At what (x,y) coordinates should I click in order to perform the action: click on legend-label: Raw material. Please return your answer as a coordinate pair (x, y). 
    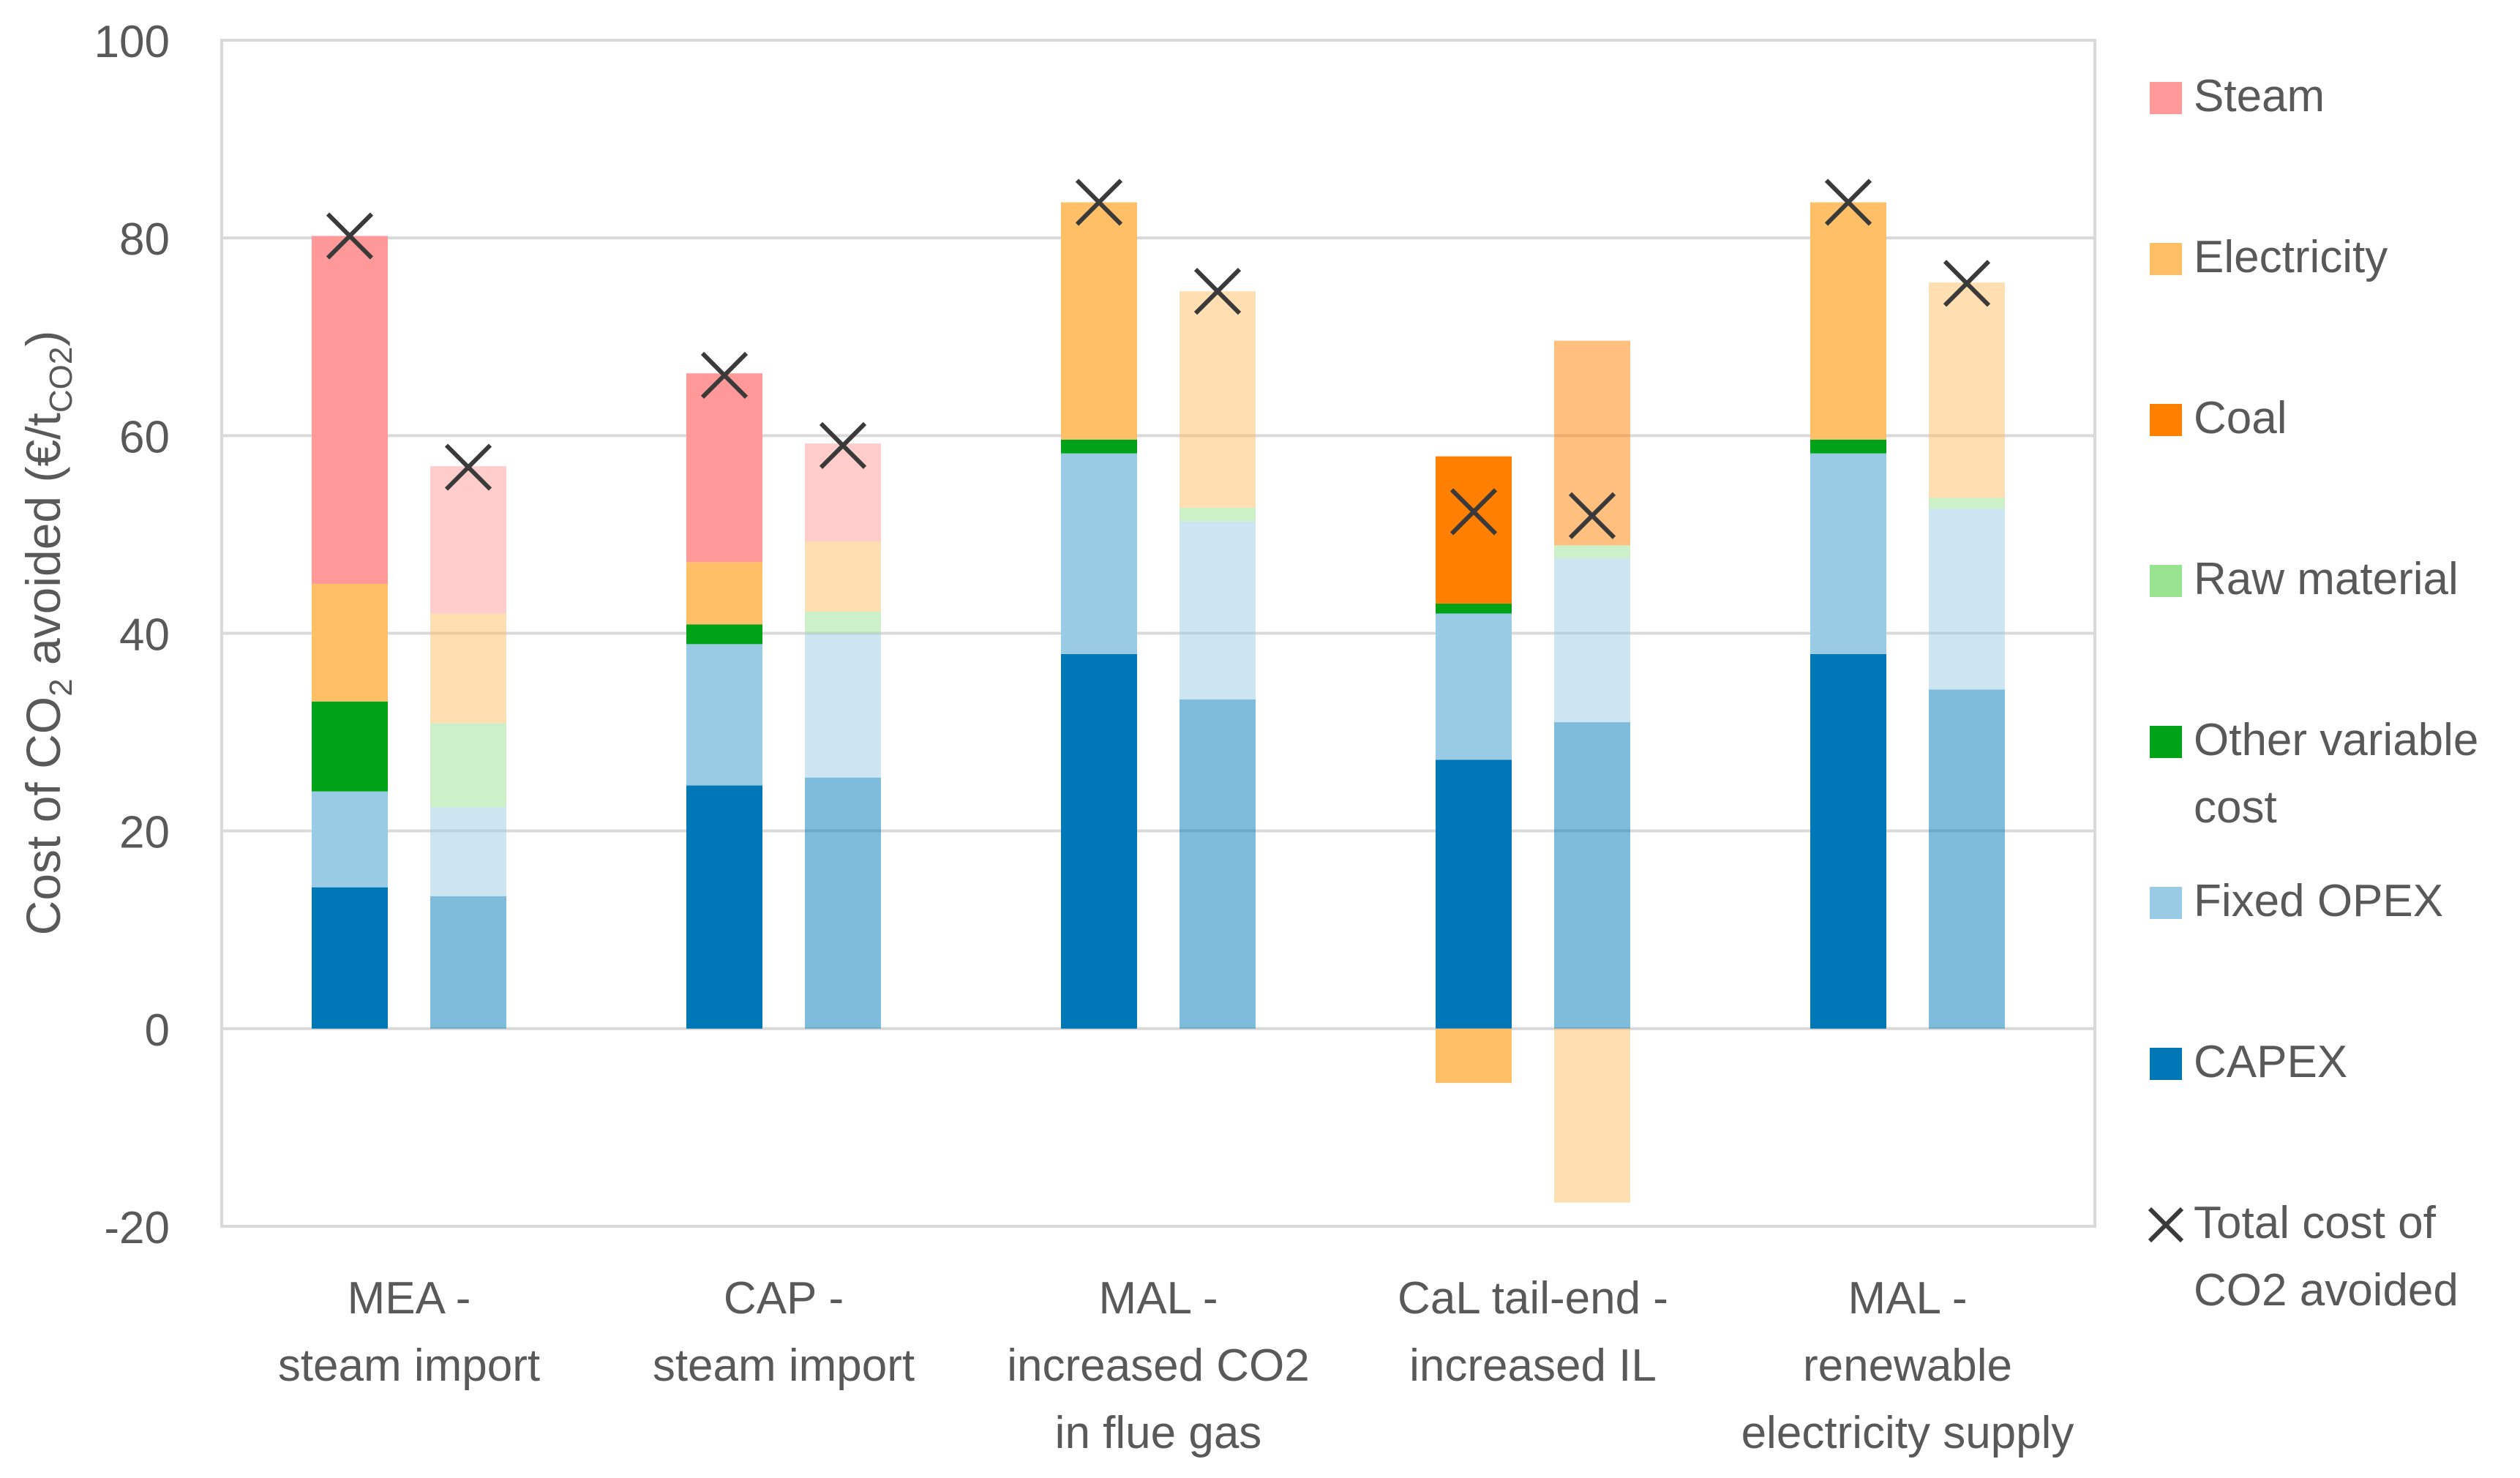
    Looking at the image, I should click on (2326, 579).